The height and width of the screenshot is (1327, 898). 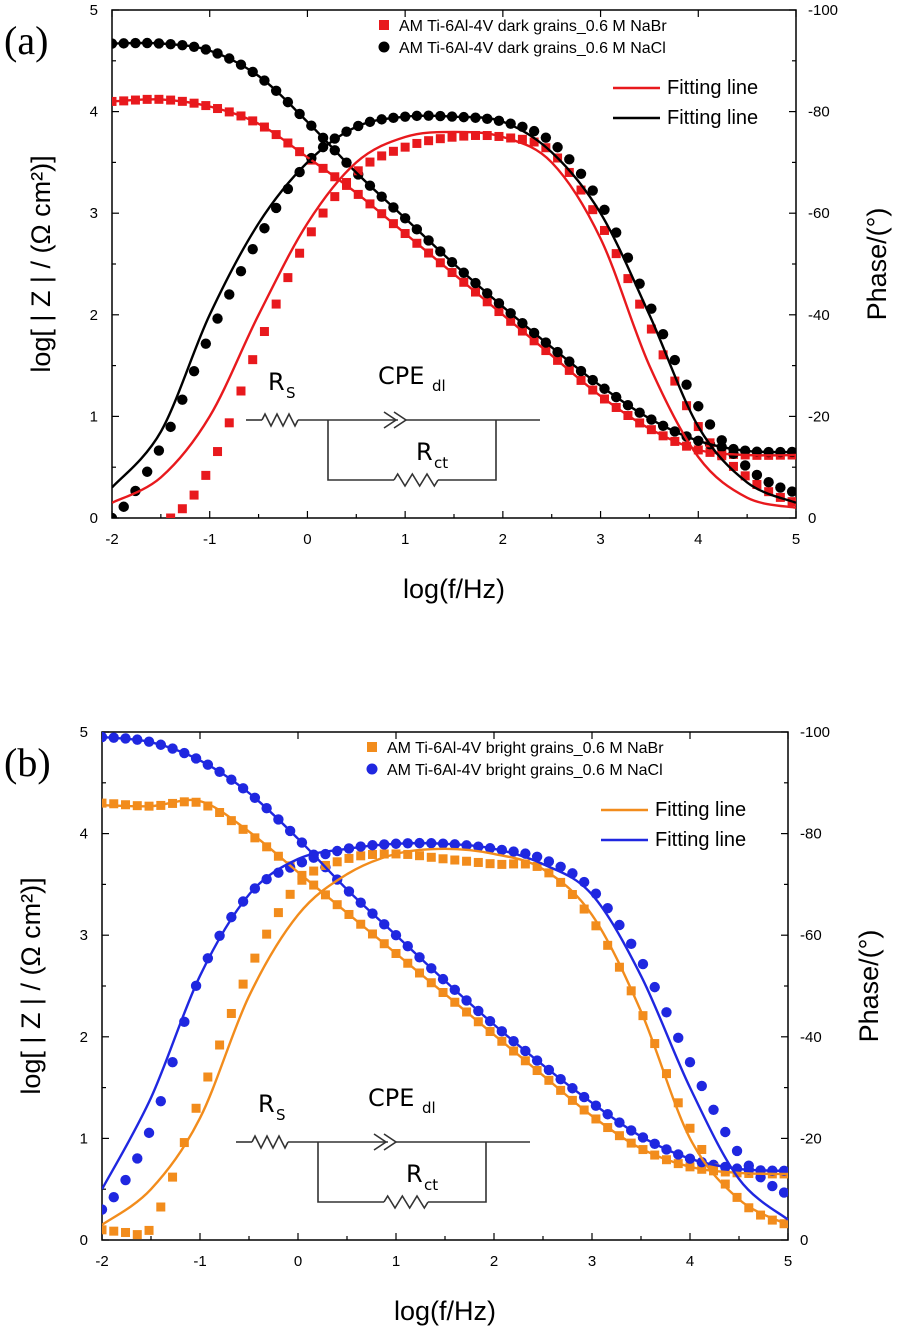 I want to click on circuit-rct-label: R, so click(x=414, y=1174).